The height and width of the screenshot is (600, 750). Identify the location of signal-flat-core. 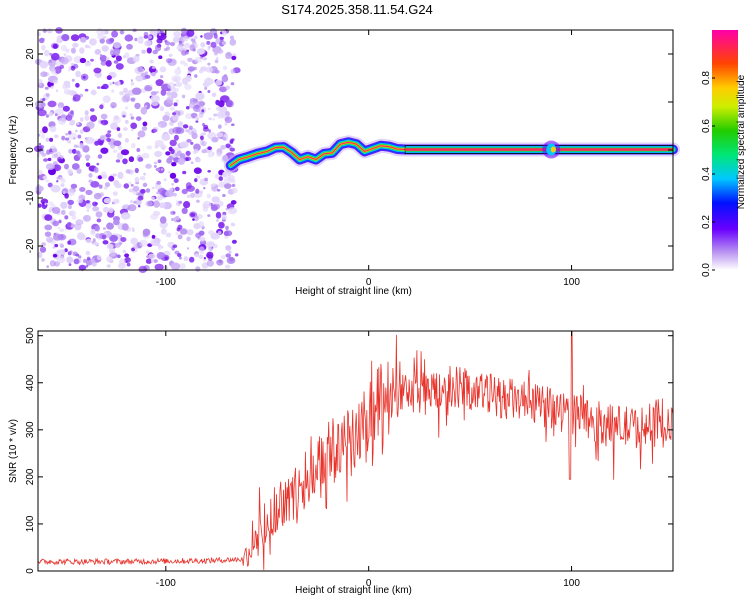
(539, 149).